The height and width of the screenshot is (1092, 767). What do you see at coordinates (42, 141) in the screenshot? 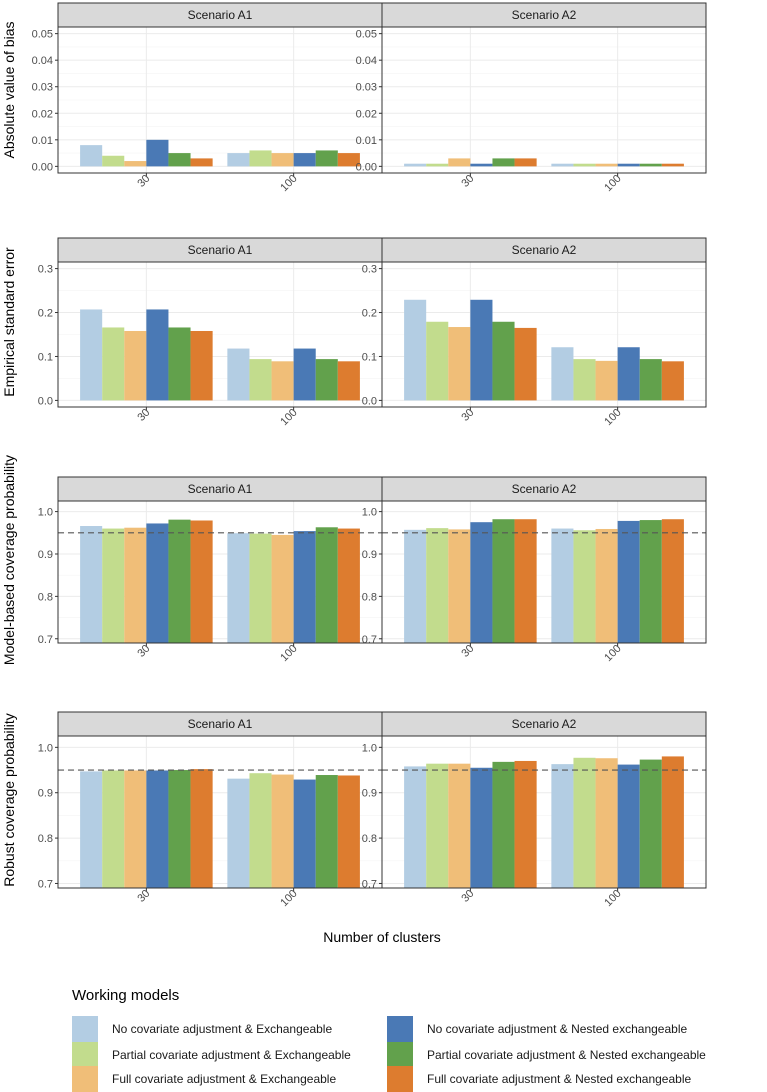
I see `y-tick-label: 0.01` at bounding box center [42, 141].